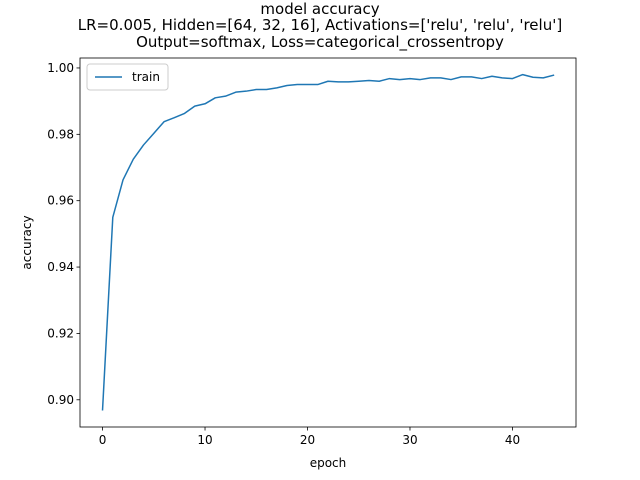  I want to click on legend: train, so click(127, 77).